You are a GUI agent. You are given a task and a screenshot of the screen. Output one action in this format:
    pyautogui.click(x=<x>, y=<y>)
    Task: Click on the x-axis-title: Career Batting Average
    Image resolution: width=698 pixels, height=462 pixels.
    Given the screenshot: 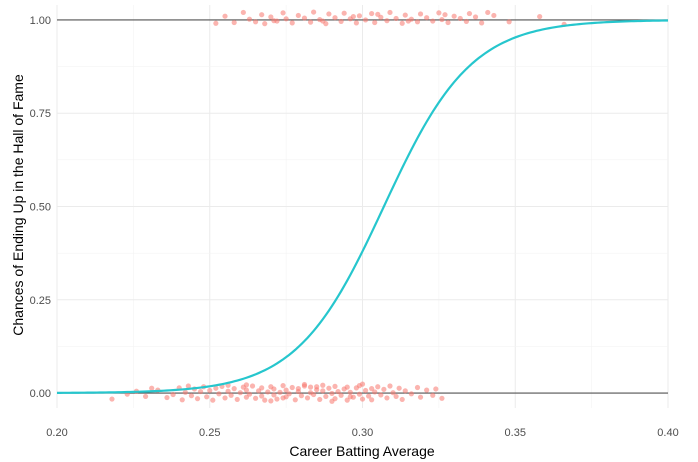 What is the action you would take?
    pyautogui.click(x=361, y=451)
    